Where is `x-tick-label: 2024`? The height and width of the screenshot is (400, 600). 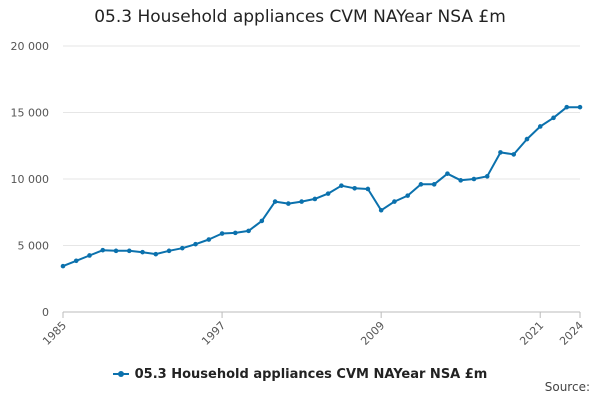 x-tick-label: 2024 is located at coordinates (571, 333).